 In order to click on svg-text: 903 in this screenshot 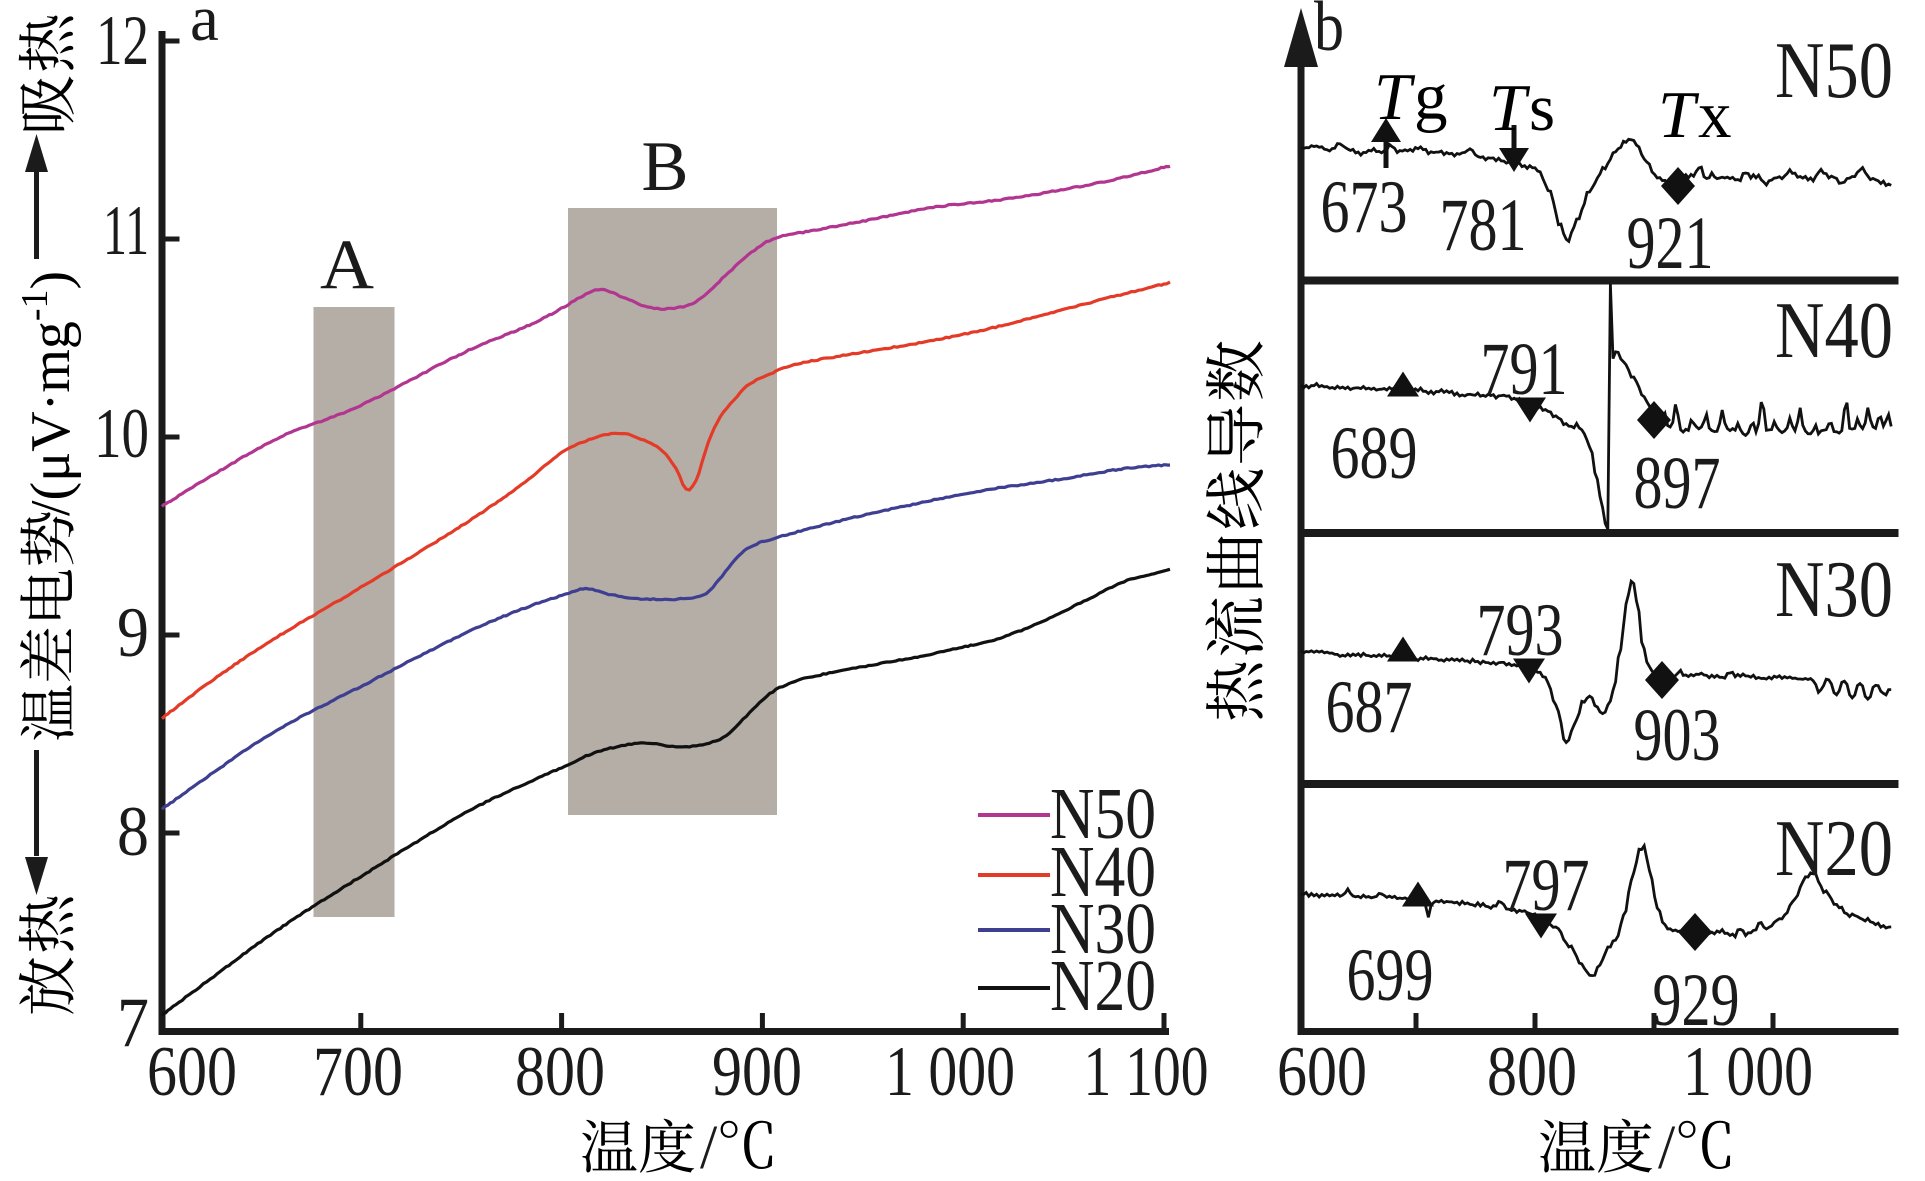, I will do `click(1677, 735)`.